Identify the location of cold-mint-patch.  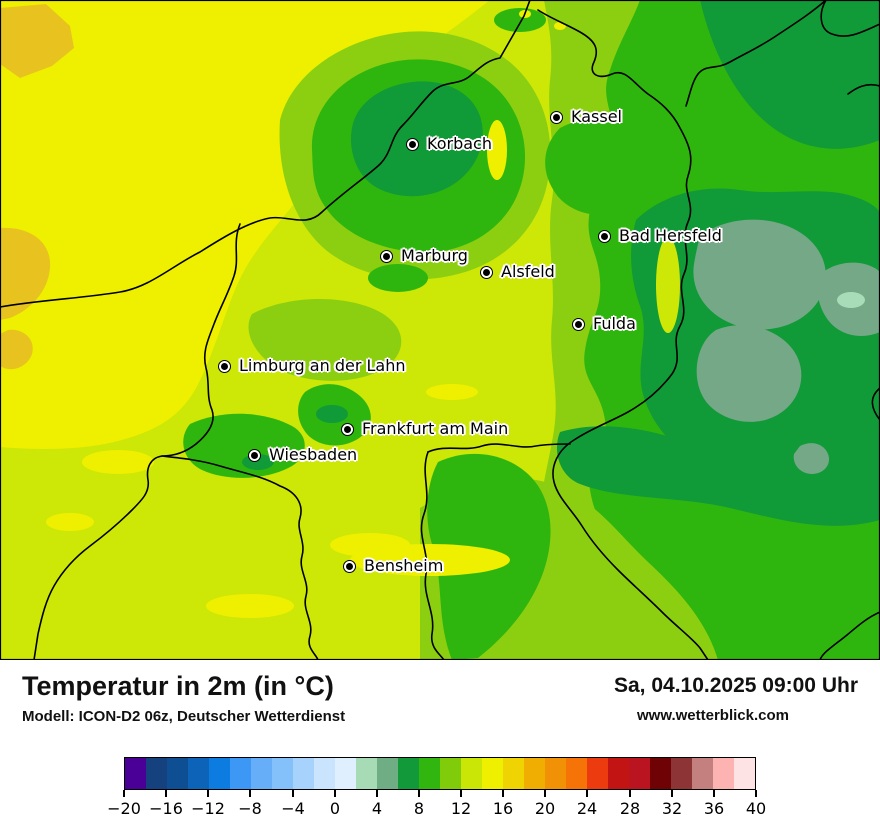
(851, 300).